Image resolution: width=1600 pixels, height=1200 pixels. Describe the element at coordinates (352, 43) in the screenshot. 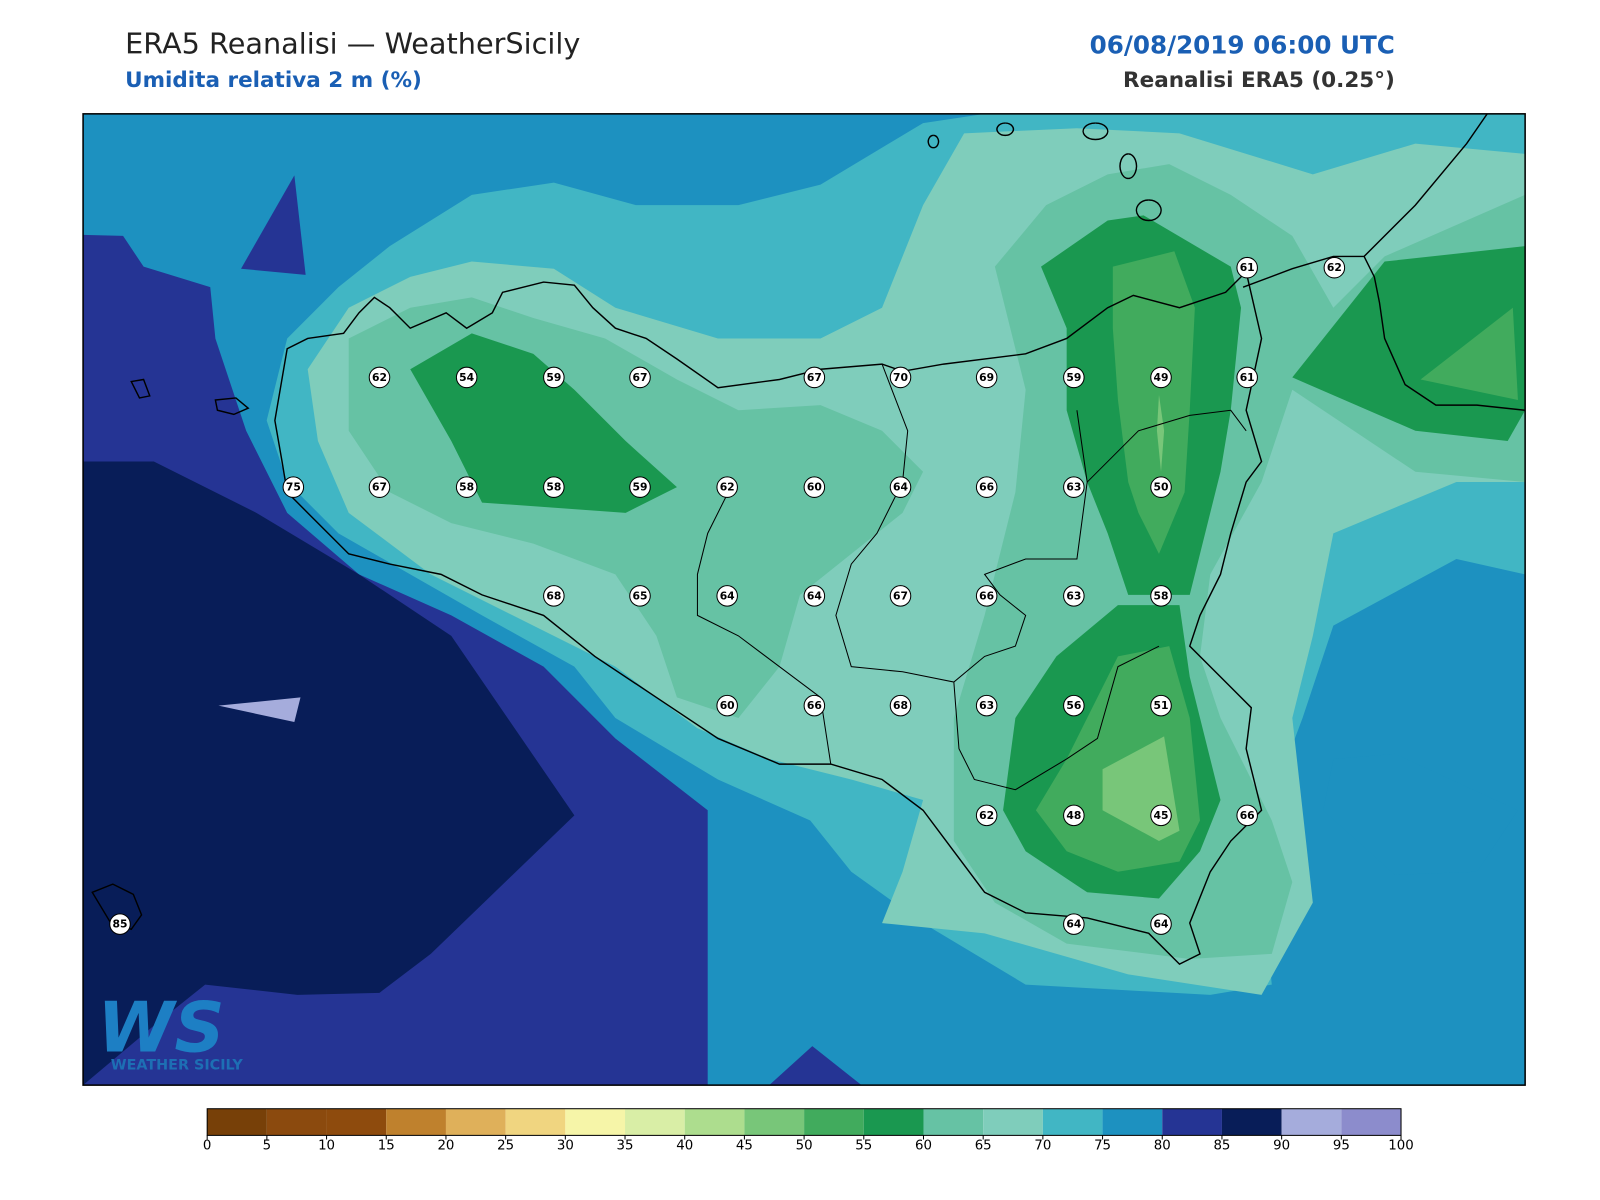

I see `title: ERA5 Reanalisi — WeatherSicily` at that location.